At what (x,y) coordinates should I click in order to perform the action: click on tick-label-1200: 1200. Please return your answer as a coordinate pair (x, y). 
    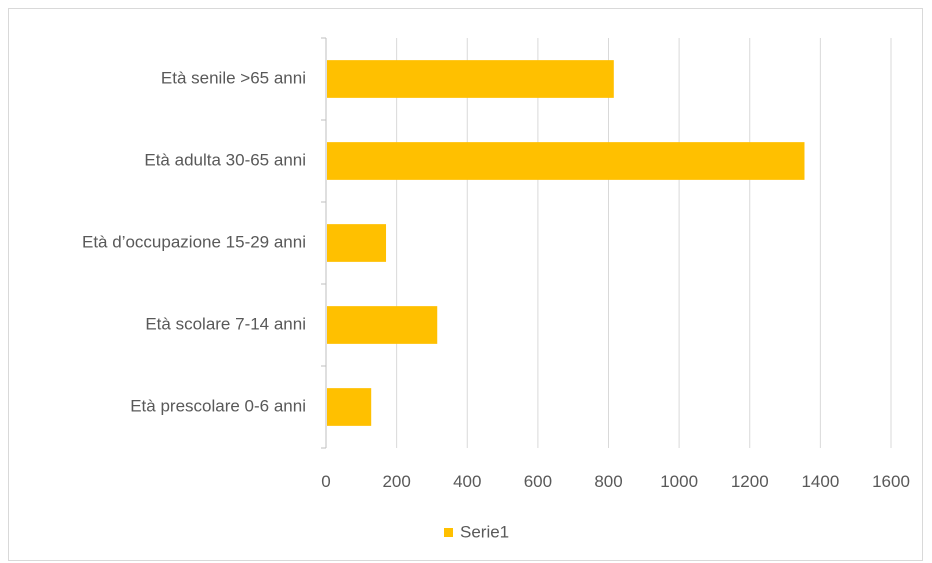
    Looking at the image, I should click on (750, 481).